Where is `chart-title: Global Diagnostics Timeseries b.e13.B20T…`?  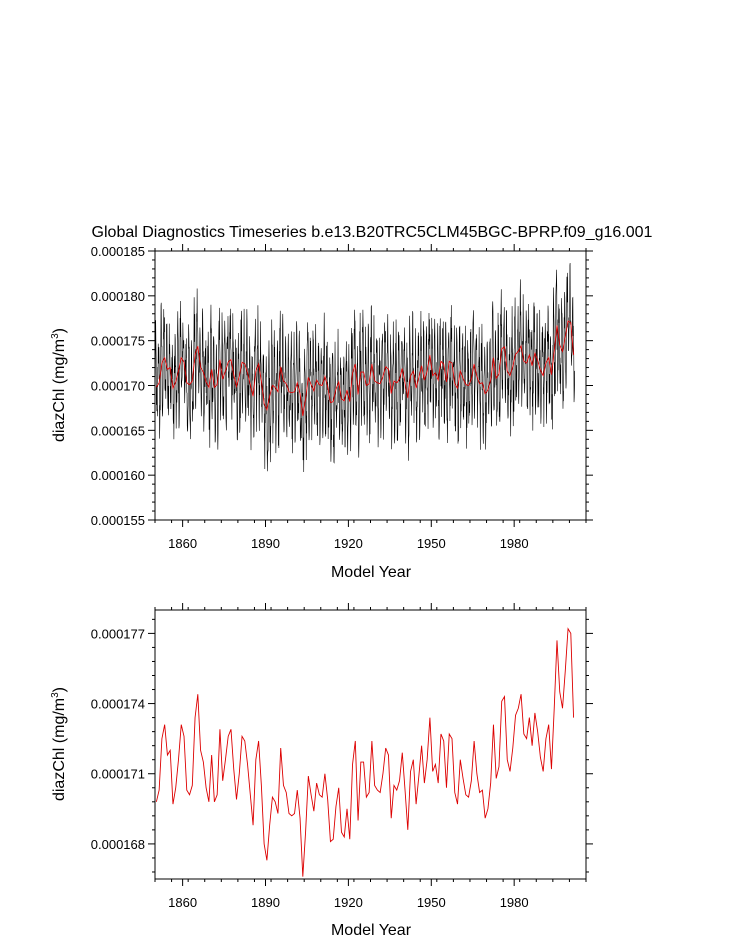
chart-title: Global Diagnostics Timeseries b.e13.B20T… is located at coordinates (372, 232).